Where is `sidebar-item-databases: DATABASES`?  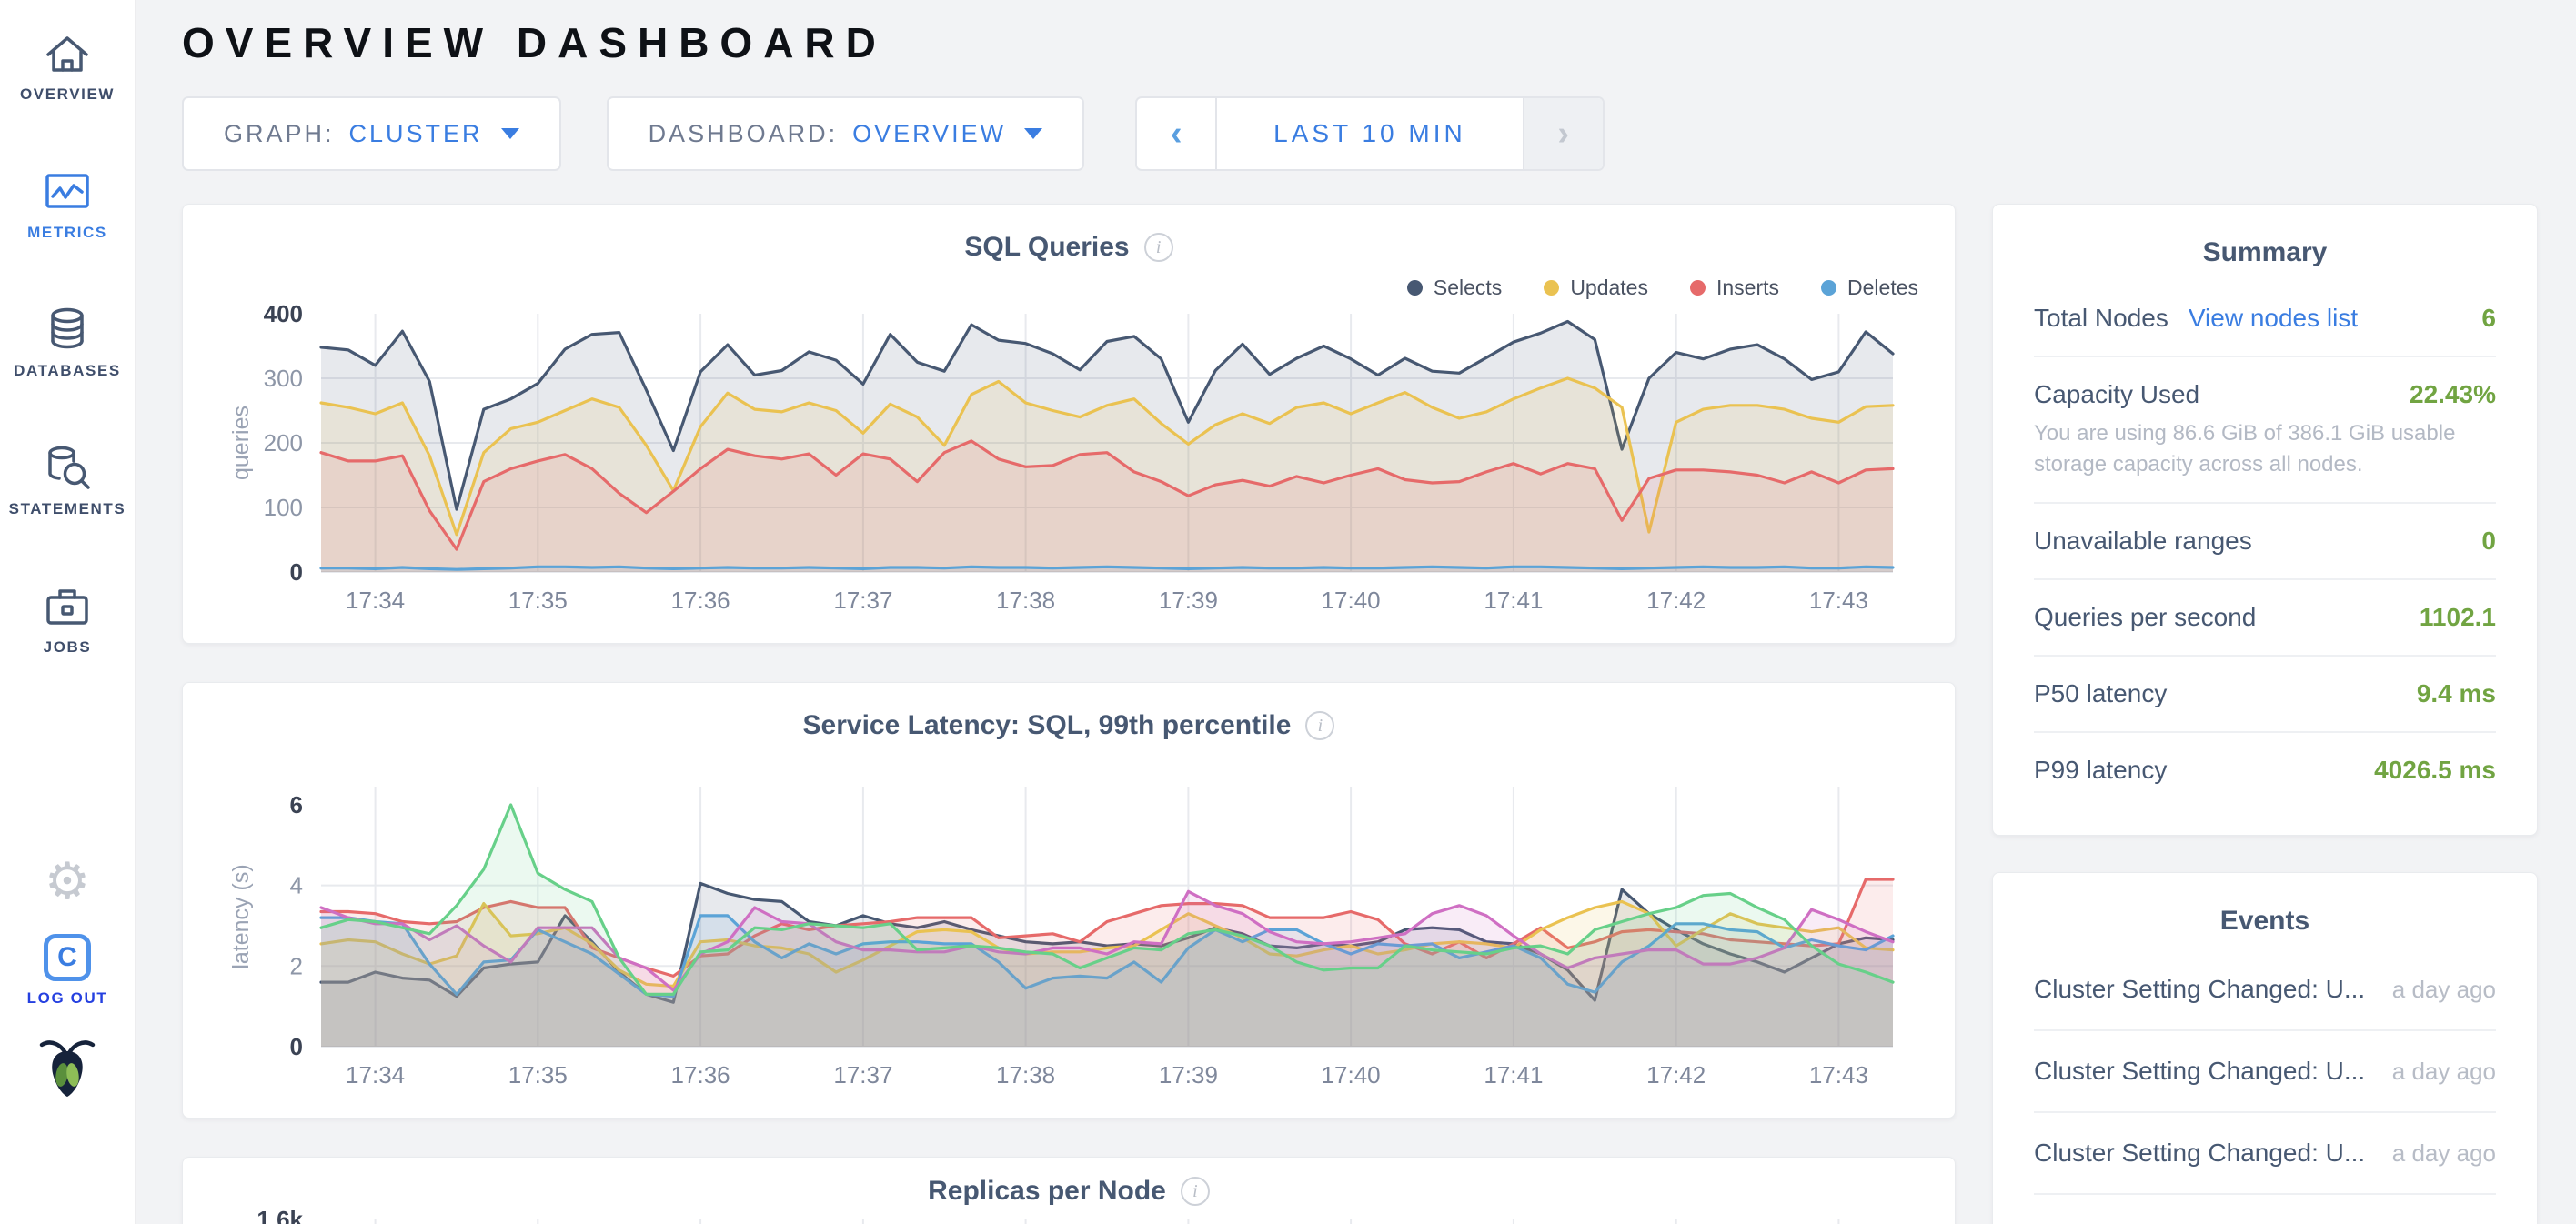 sidebar-item-databases: DATABASES is located at coordinates (67, 341).